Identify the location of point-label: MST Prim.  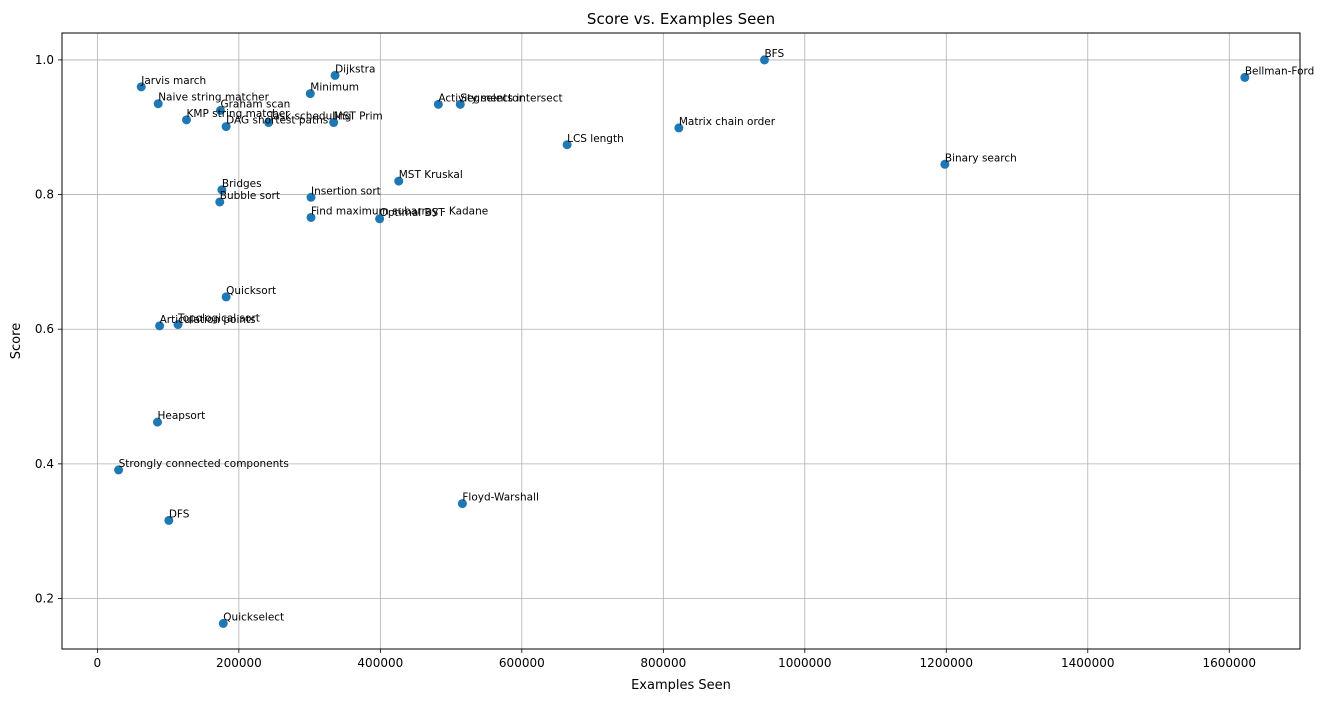
(358, 117).